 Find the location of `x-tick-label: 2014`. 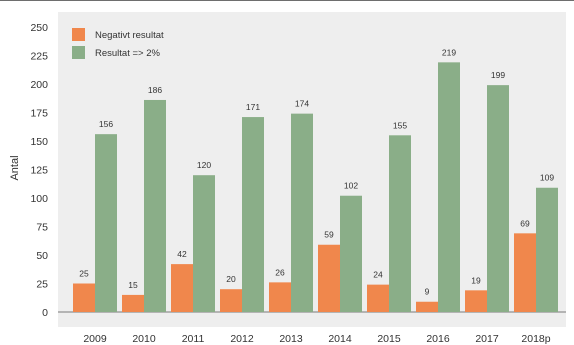

x-tick-label: 2014 is located at coordinates (340, 339).